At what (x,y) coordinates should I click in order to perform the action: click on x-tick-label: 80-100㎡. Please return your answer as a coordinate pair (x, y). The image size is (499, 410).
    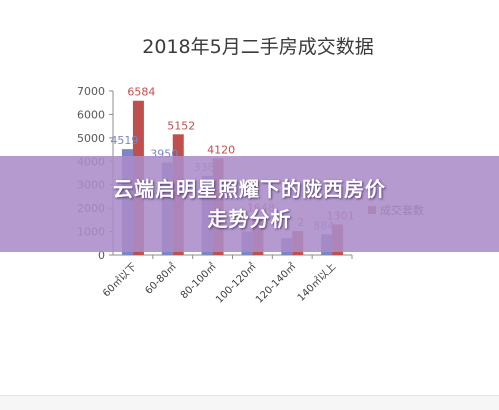
    Looking at the image, I should click on (198, 281).